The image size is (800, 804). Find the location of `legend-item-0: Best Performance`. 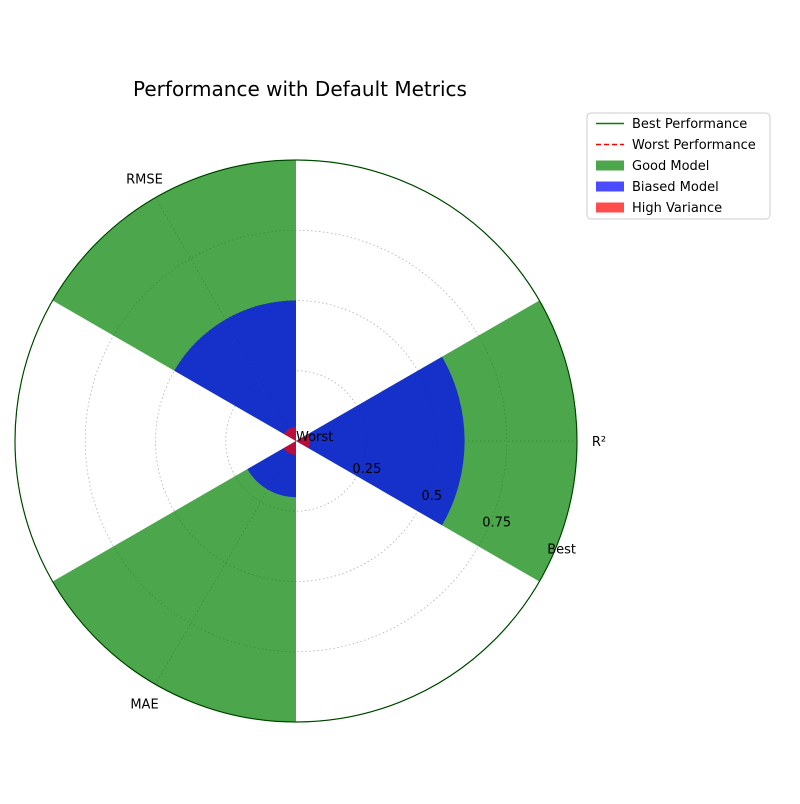

legend-item-0: Best Performance is located at coordinates (671, 124).